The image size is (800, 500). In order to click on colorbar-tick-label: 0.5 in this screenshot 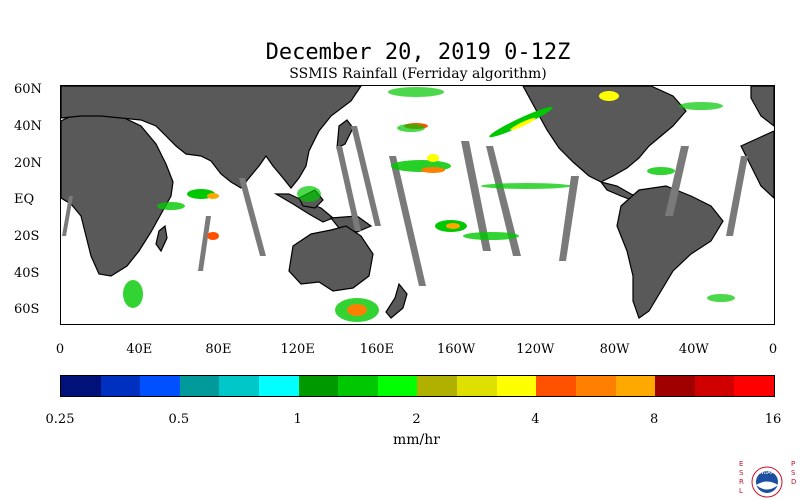, I will do `click(179, 419)`.